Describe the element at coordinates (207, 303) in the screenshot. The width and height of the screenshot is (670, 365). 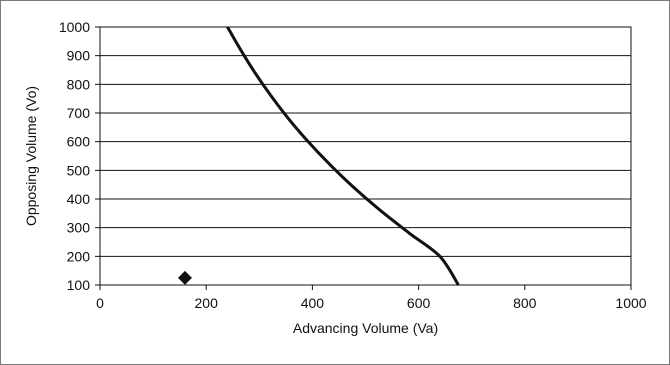
I see `x-tick-label-200: 200` at that location.